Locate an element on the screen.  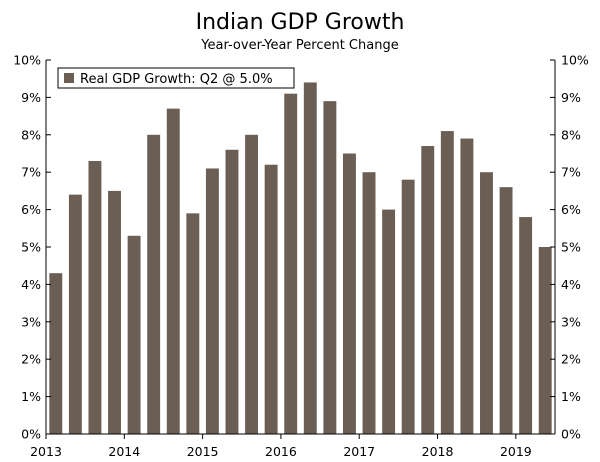
y-tick-label-right: 6% is located at coordinates (571, 209).